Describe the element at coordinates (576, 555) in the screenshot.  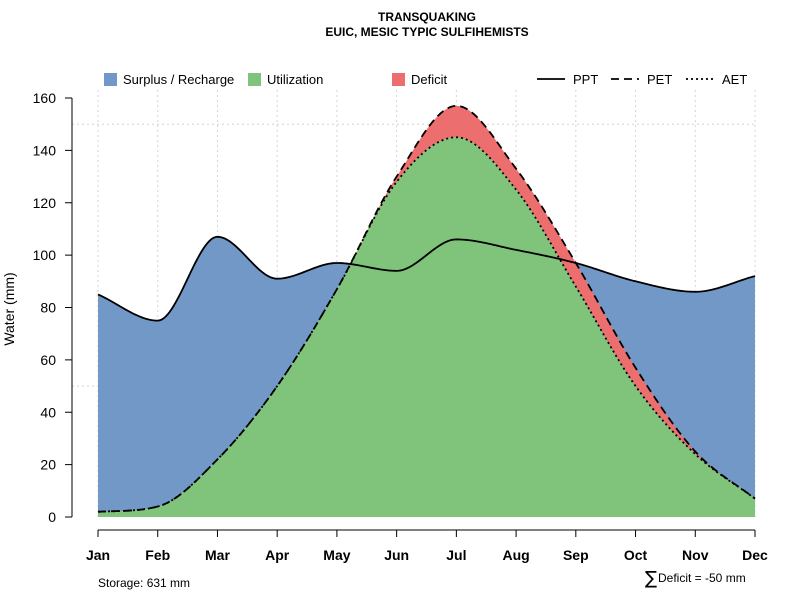
I see `x-tick-label-sep: Sep` at that location.